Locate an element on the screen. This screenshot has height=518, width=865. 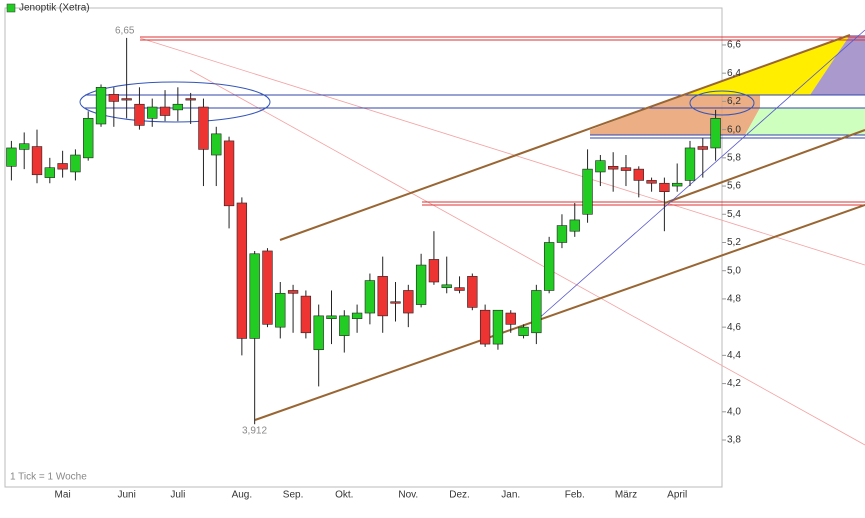
y-tick-label: 5,4 is located at coordinates (734, 214).